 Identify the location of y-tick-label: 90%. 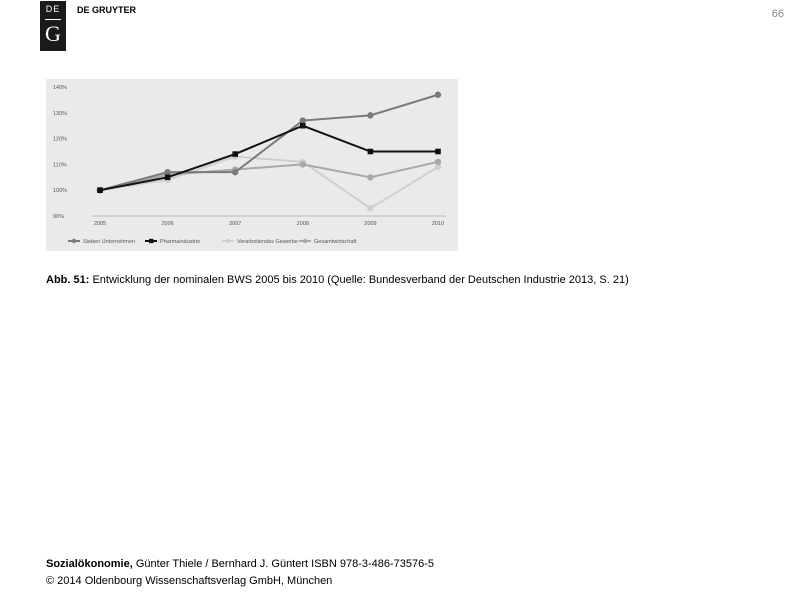
(58, 217).